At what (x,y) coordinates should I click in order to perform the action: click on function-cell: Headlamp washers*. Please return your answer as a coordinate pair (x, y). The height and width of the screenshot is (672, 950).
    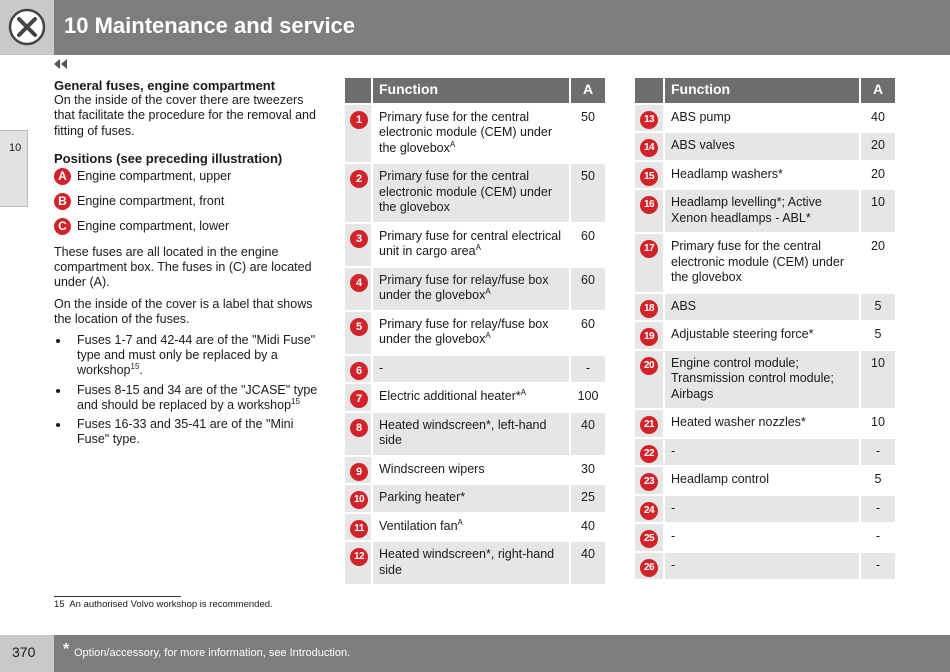
    Looking at the image, I should click on (763, 175).